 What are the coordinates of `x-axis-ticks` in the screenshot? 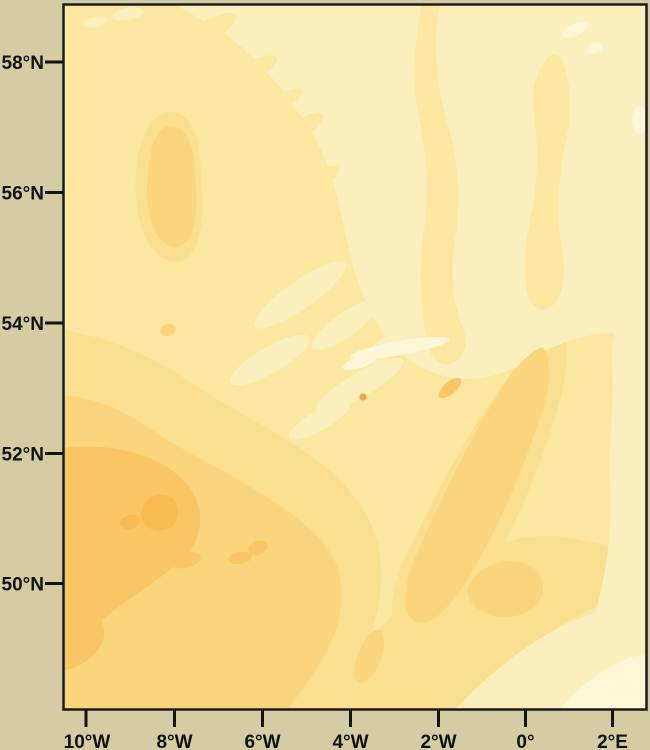 It's located at (349, 718).